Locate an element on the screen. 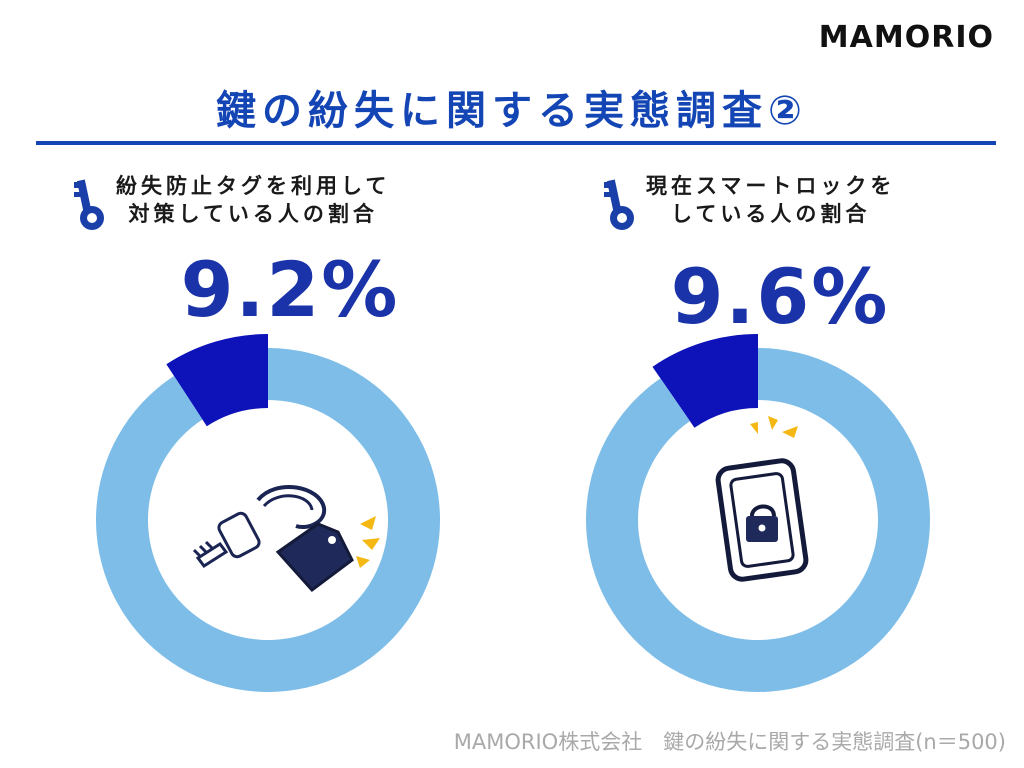  label-line-2: している人の割合 is located at coordinates (771, 214).